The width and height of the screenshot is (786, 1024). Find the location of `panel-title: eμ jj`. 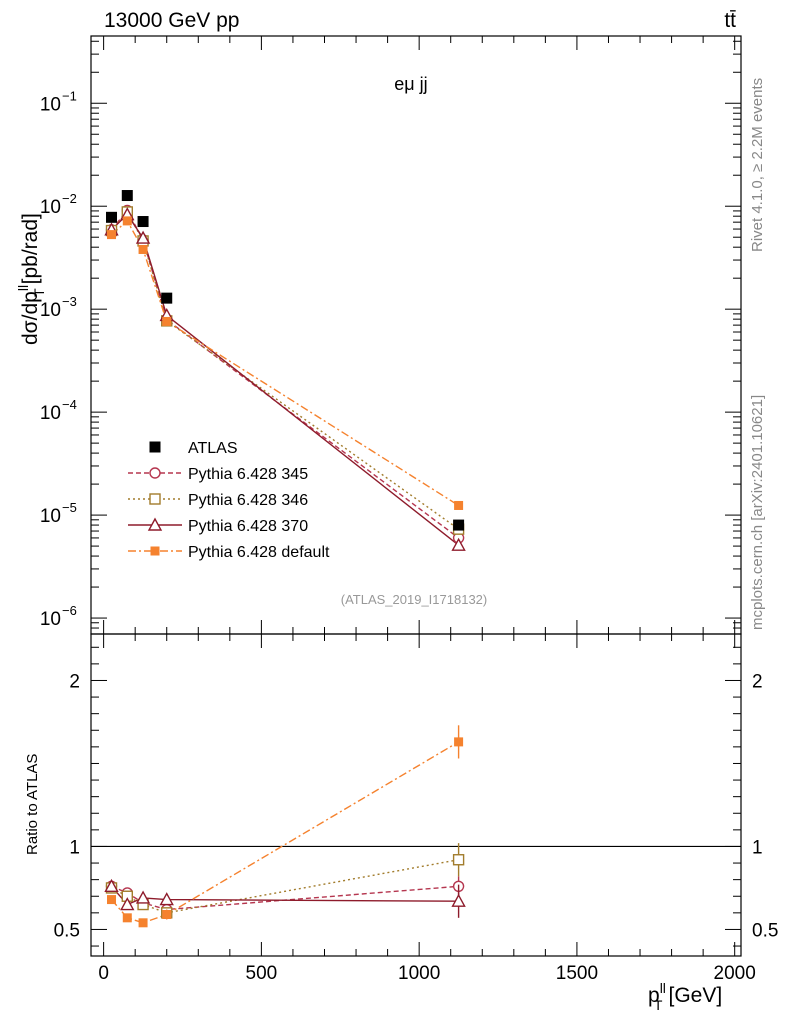

panel-title: eμ jj is located at coordinates (410, 84).